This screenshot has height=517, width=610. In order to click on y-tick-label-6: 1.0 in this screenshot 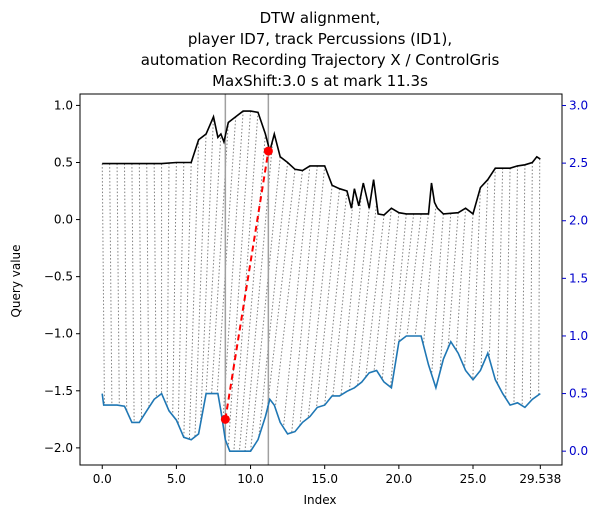, I will do `click(63, 105)`.